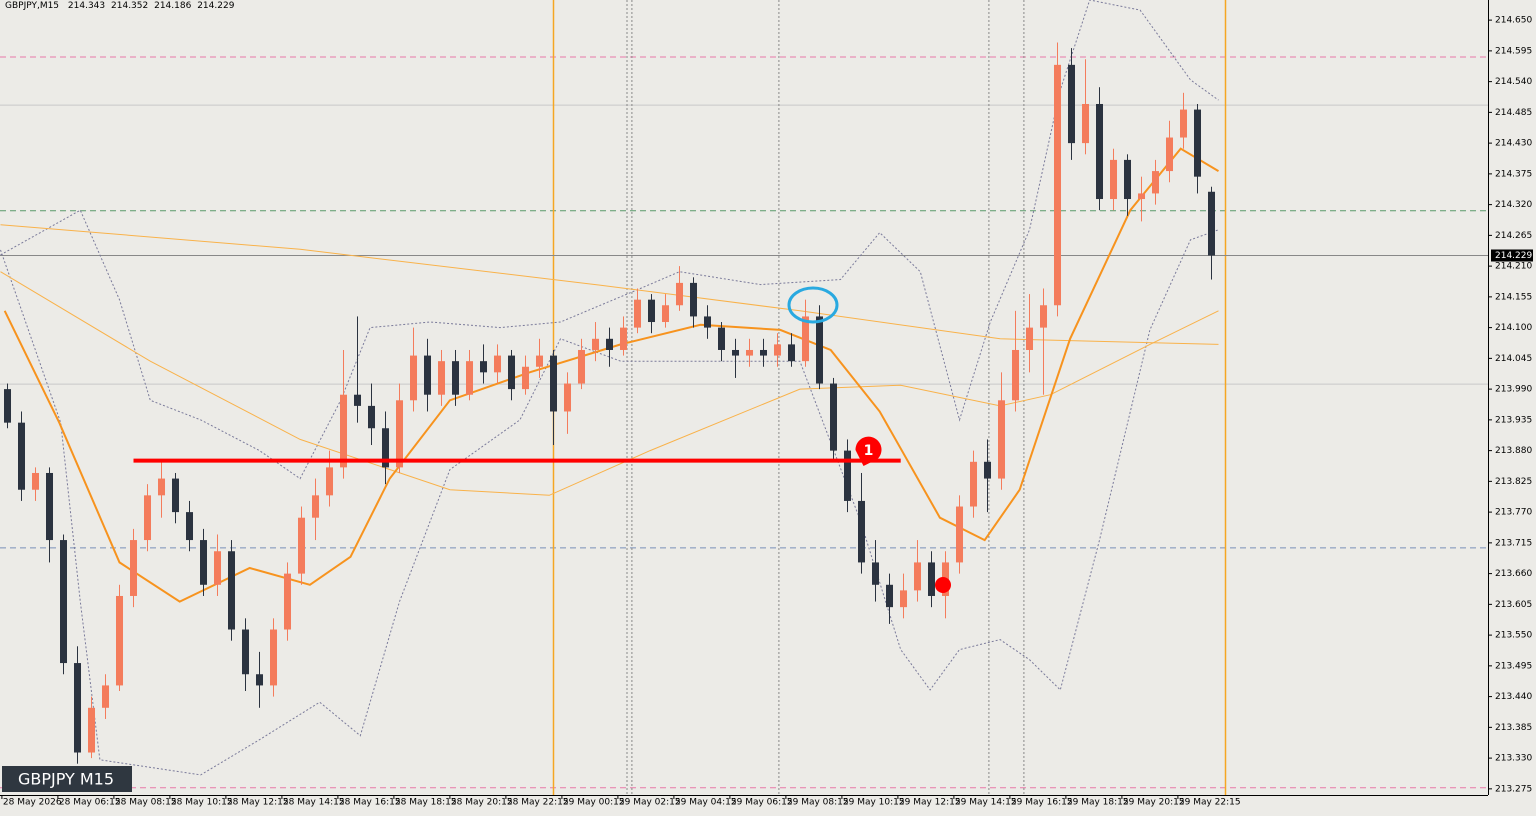  I want to click on y-tick-label: 213.275, so click(1513, 789).